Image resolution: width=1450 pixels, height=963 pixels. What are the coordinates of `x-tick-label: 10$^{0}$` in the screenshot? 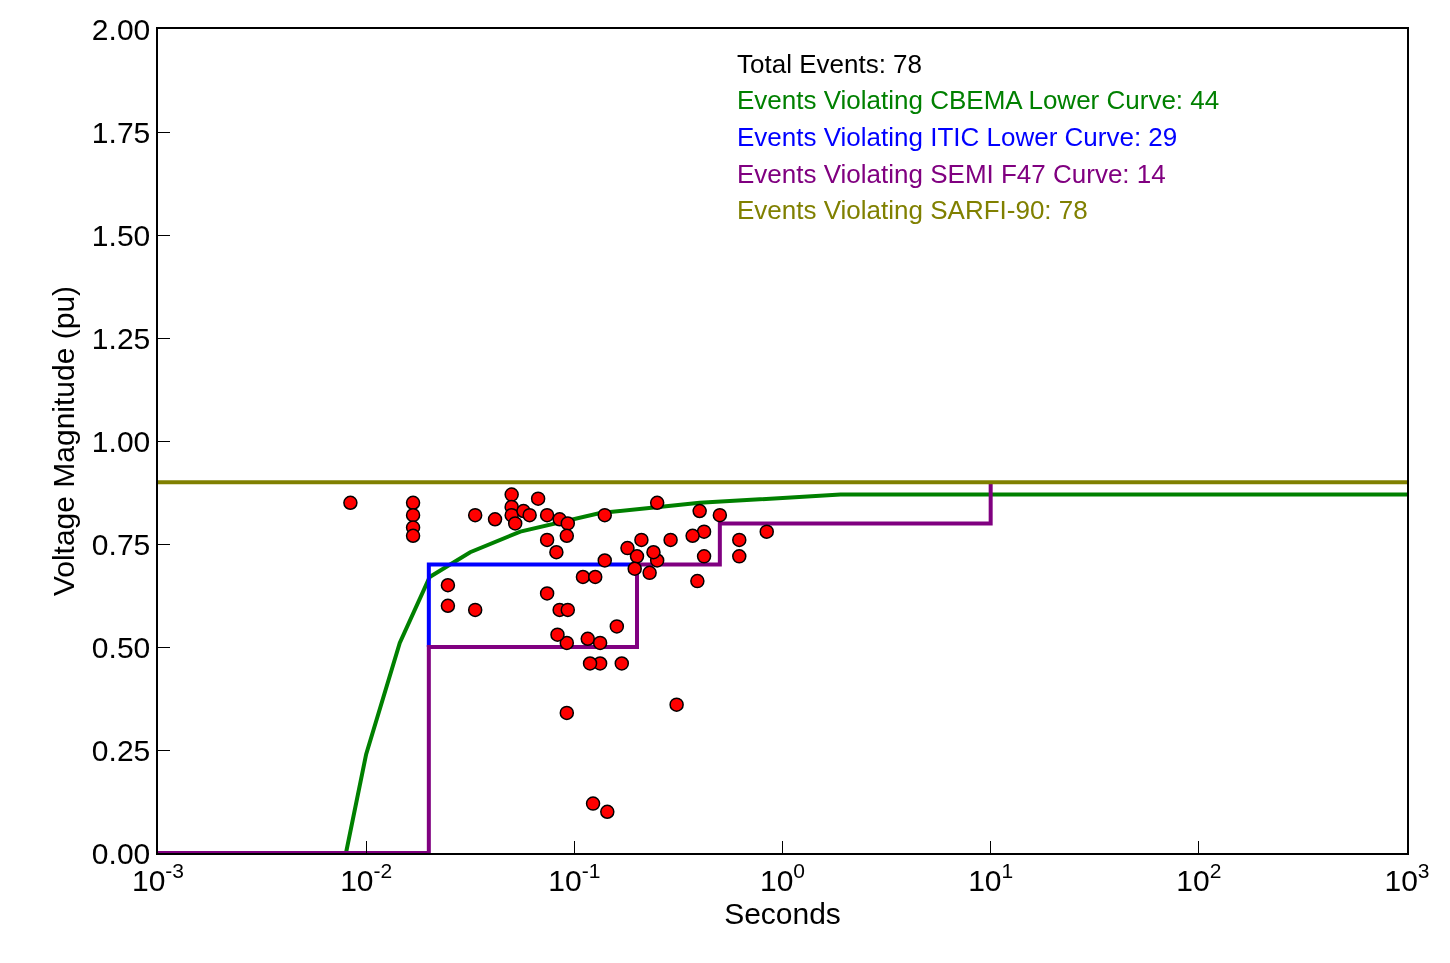 It's located at (782, 878).